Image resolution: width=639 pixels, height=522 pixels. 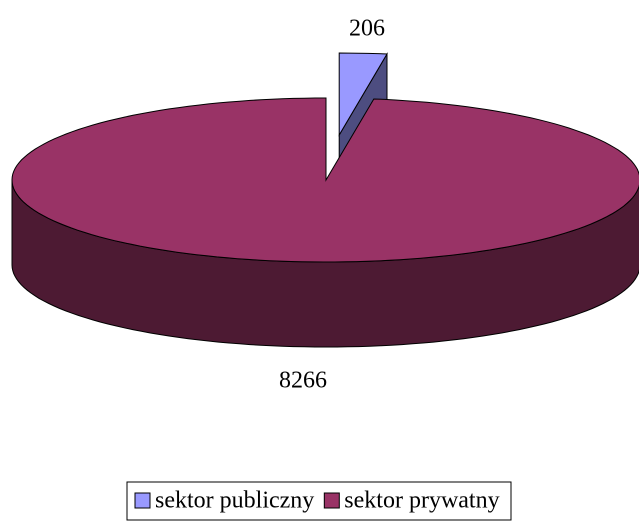 What do you see at coordinates (234, 501) in the screenshot?
I see `legend-label: sektor publiczny` at bounding box center [234, 501].